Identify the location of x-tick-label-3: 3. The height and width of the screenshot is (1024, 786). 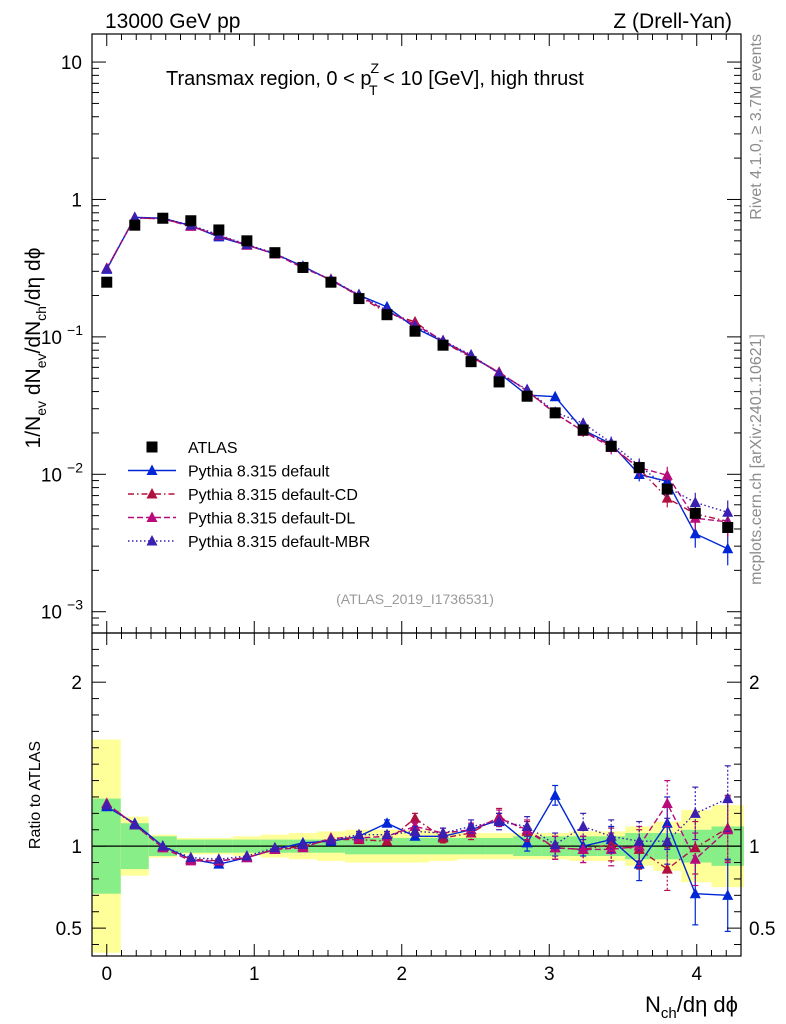
(549, 974).